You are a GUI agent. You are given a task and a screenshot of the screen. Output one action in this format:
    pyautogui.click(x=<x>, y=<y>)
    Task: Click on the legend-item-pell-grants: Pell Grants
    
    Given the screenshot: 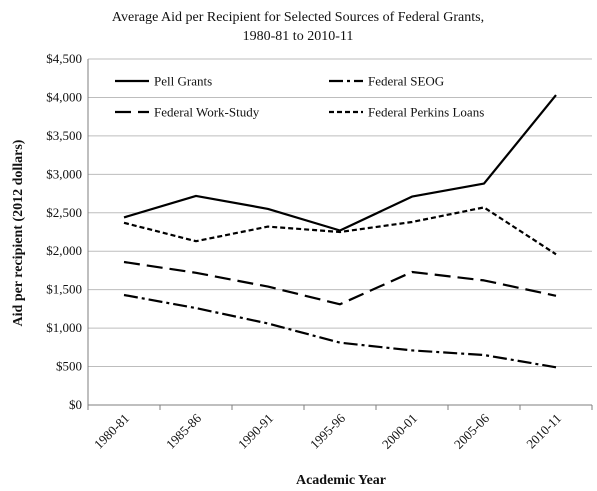 What is the action you would take?
    pyautogui.click(x=163, y=81)
    